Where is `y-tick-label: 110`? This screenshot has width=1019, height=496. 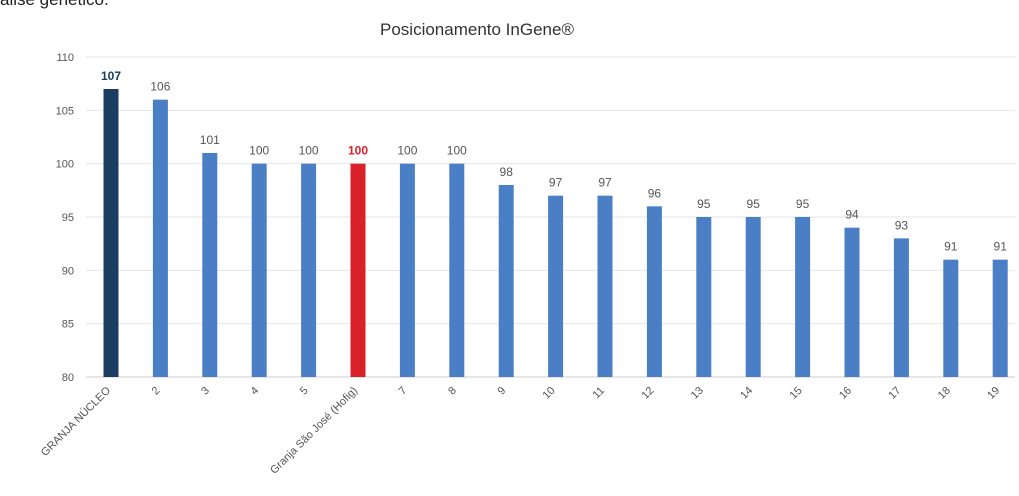
y-tick-label: 110 is located at coordinates (65, 58).